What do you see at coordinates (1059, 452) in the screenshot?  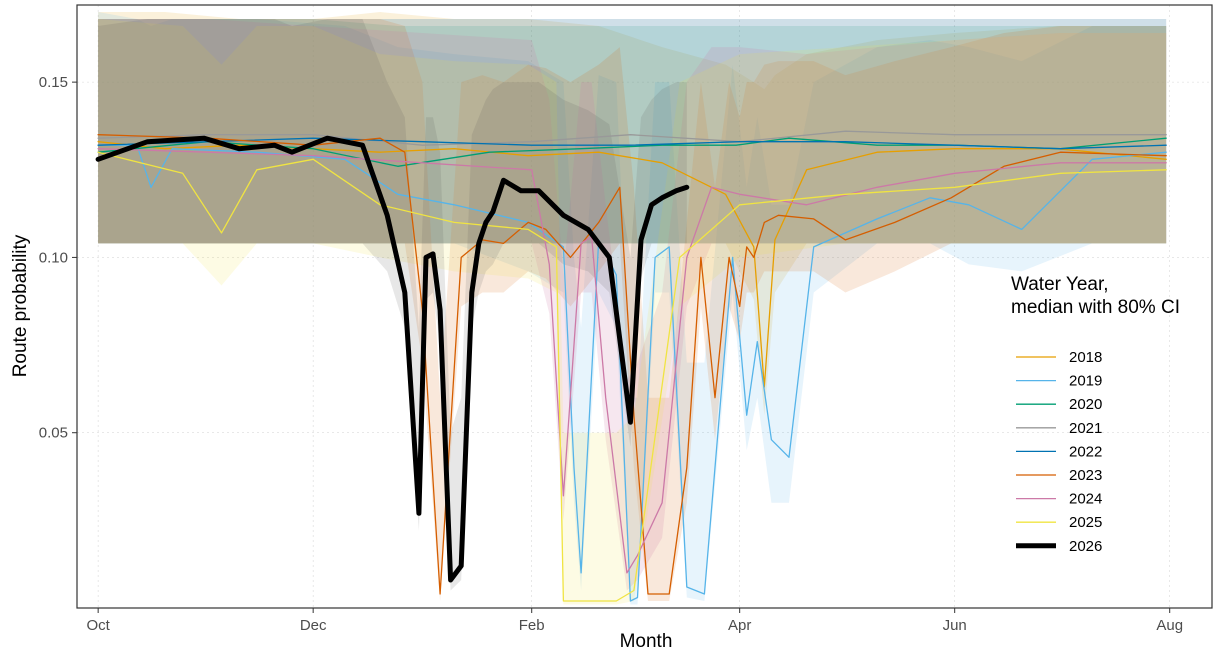 I see `legend-items: 2018 2019 2020 2021 2022 2023 2024 2025 2026` at bounding box center [1059, 452].